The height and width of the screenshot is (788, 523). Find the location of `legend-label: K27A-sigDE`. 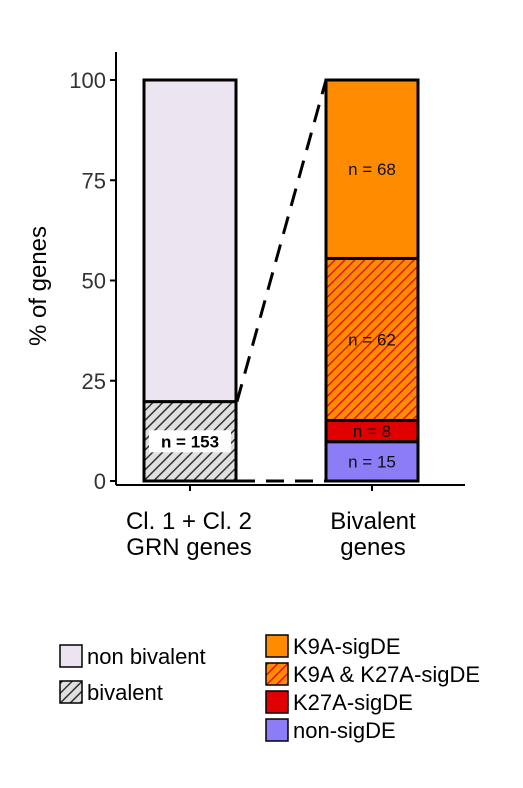

legend-label: K27A-sigDE is located at coordinates (353, 702).